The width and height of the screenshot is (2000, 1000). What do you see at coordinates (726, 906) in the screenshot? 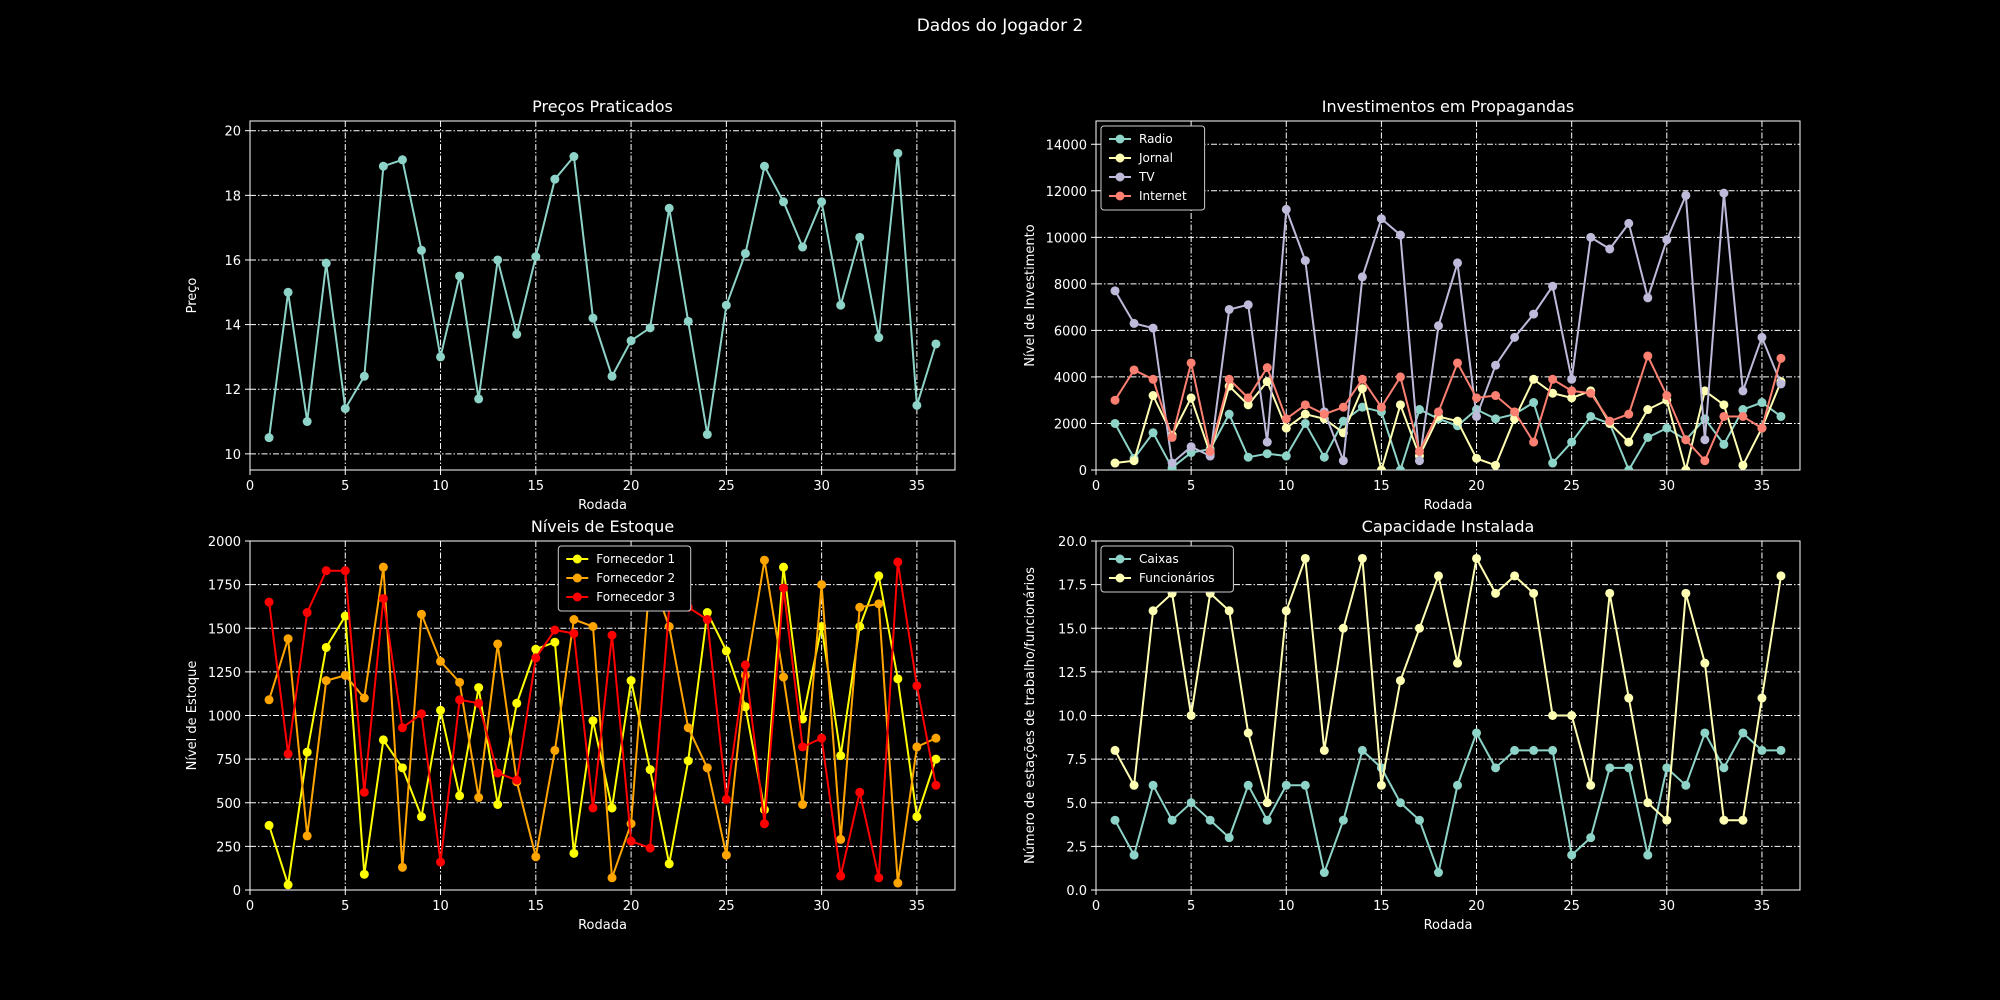
I see `x-tick-label: 25` at bounding box center [726, 906].